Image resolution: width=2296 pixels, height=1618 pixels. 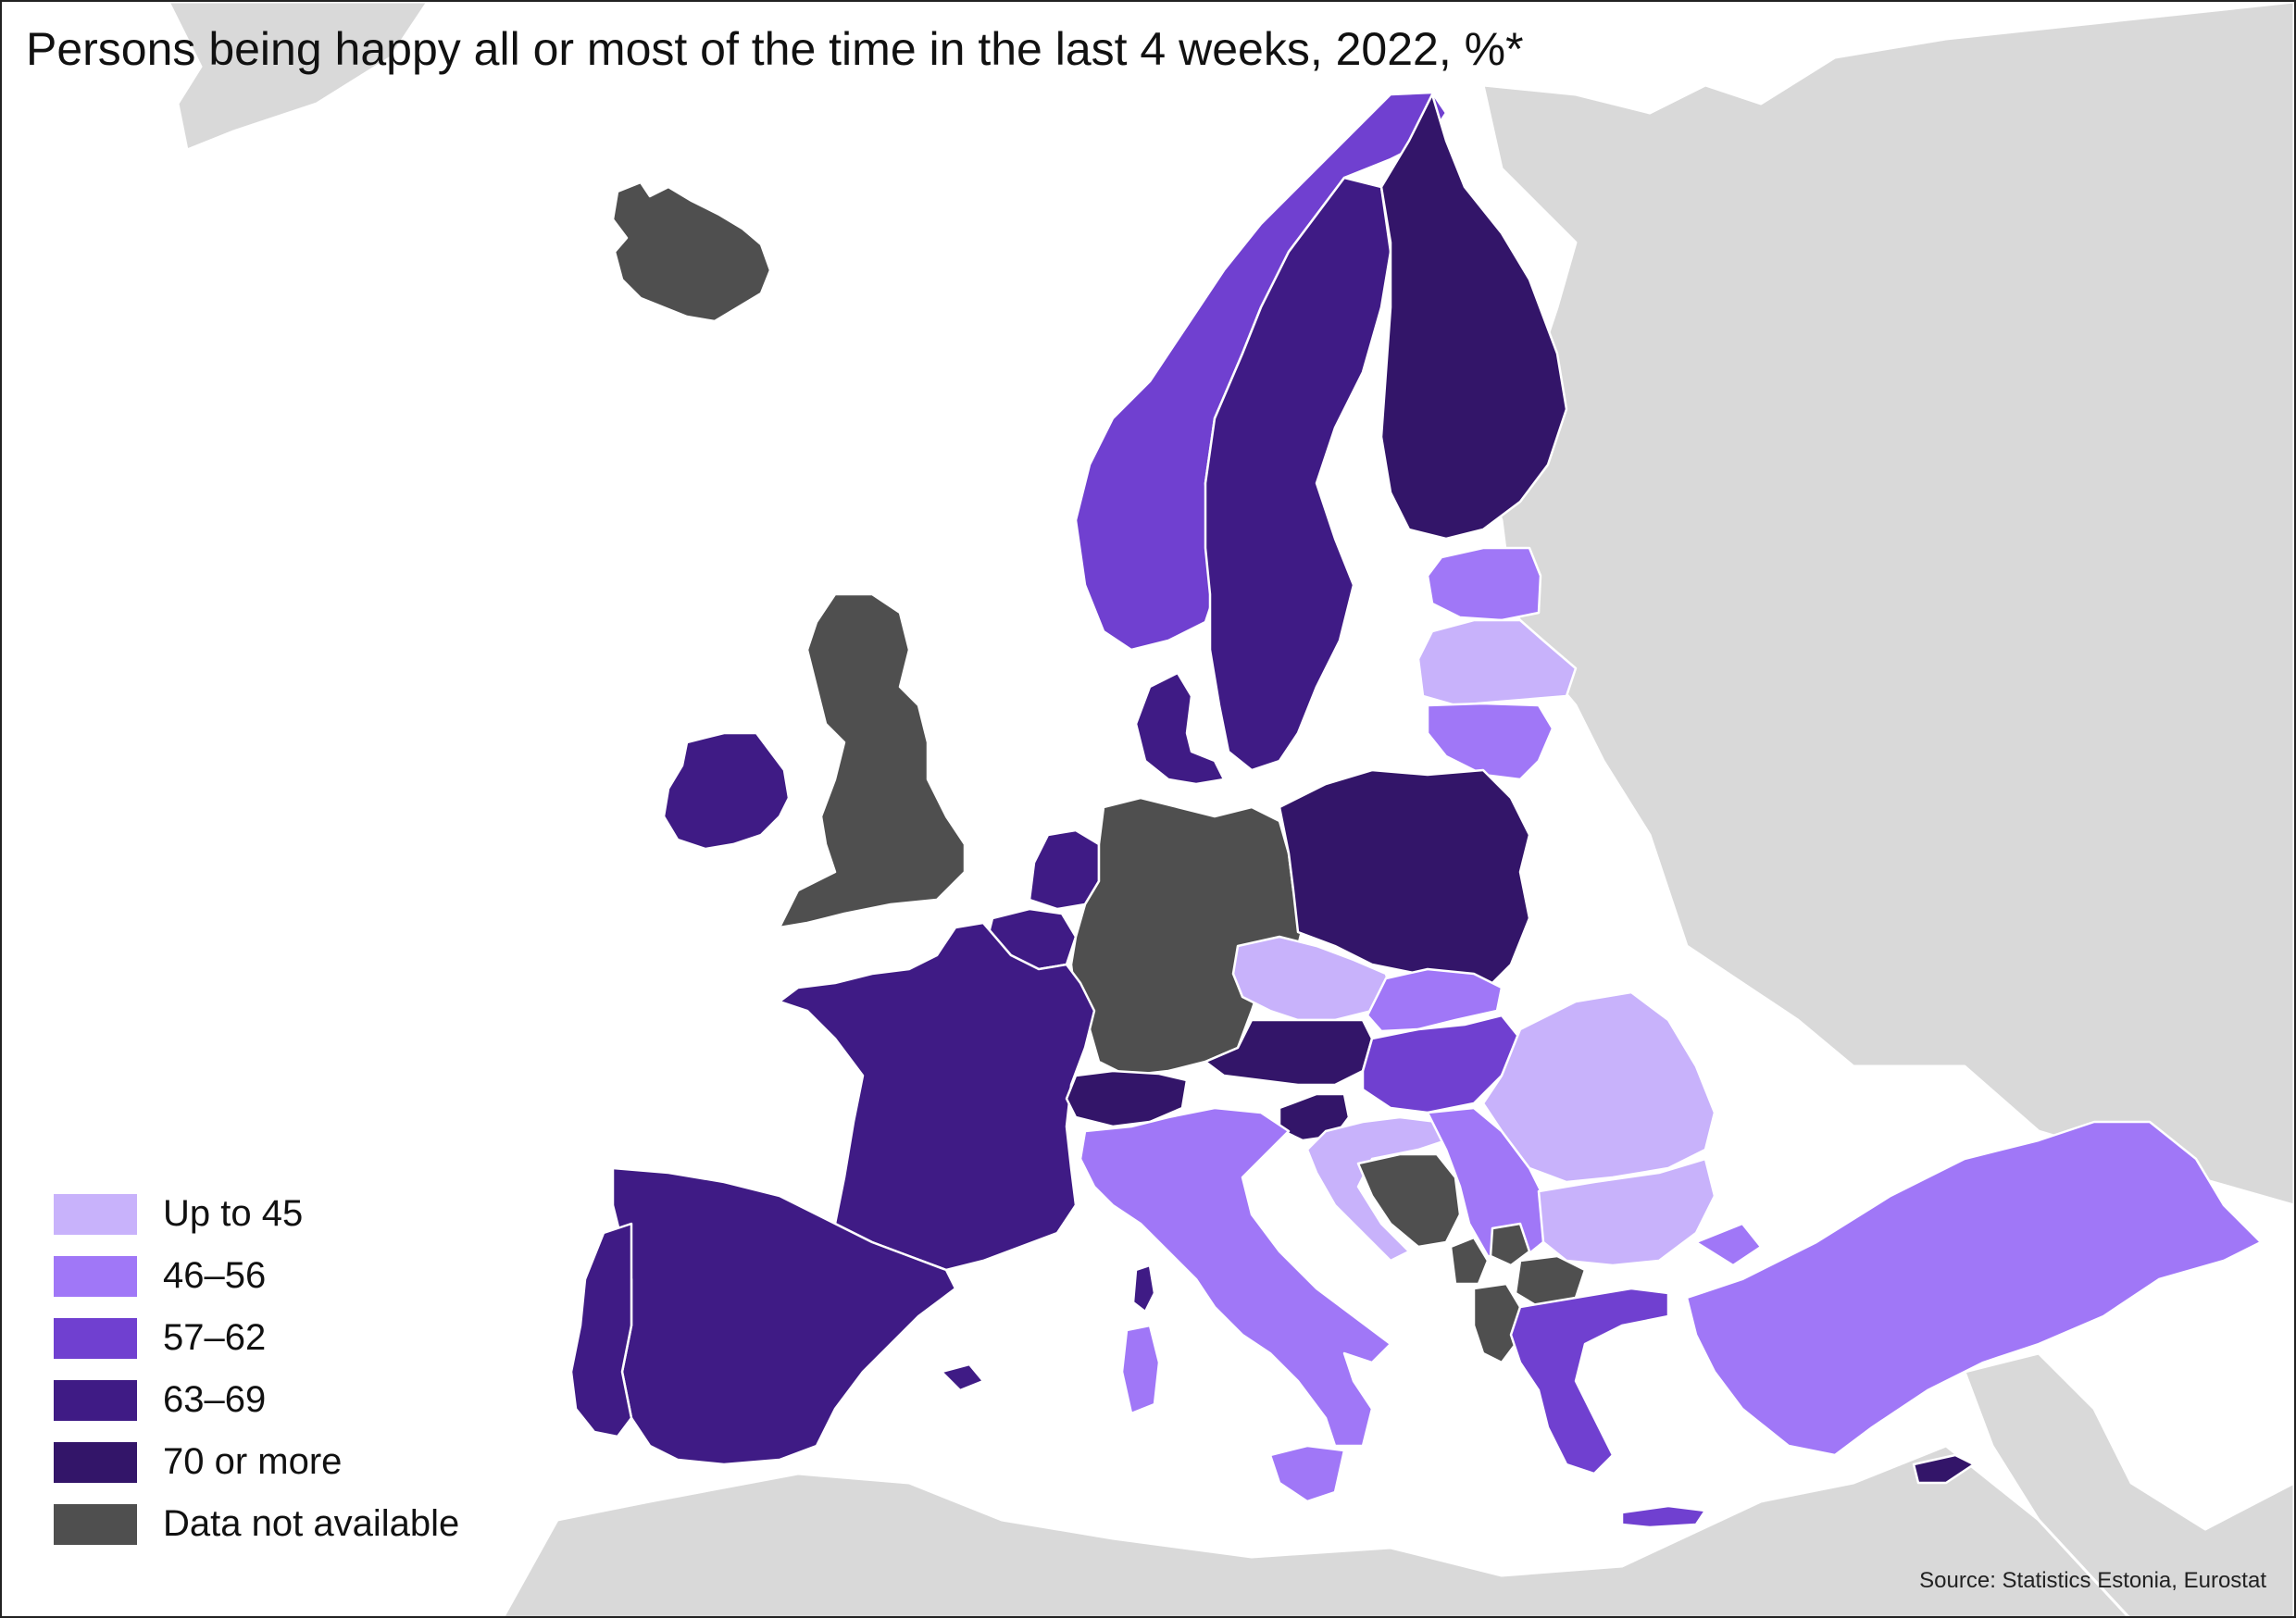 What do you see at coordinates (726, 791) in the screenshot?
I see `ireland-region` at bounding box center [726, 791].